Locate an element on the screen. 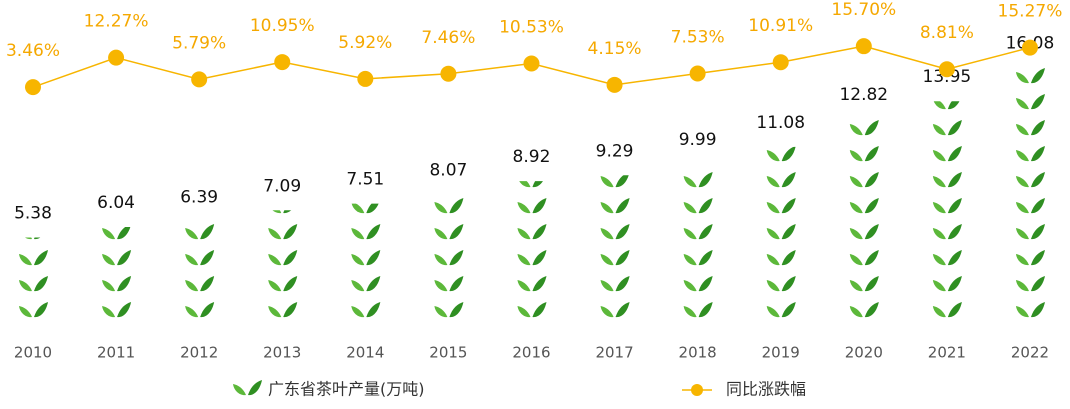 Image resolution: width=1070 pixels, height=409 pixels. x-tick-label: 2010 is located at coordinates (33, 353).